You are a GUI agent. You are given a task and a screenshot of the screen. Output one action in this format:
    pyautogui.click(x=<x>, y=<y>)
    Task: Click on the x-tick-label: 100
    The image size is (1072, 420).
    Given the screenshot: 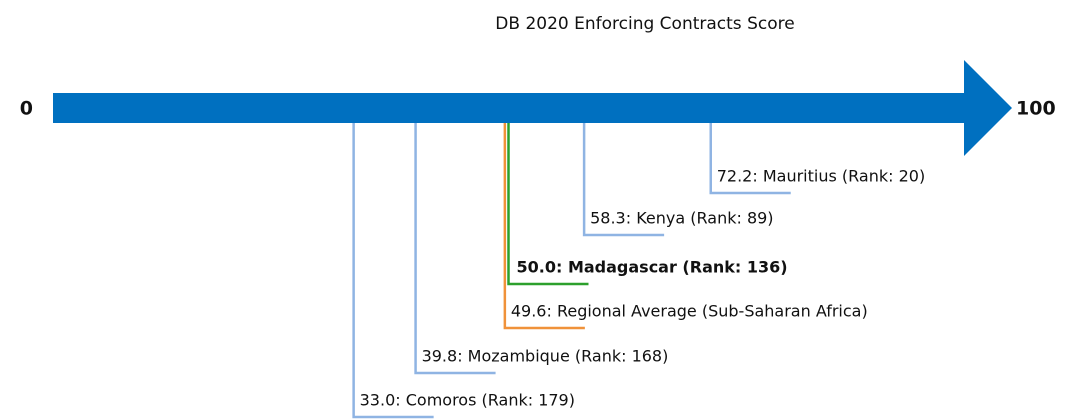 What is the action you would take?
    pyautogui.click(x=1036, y=109)
    